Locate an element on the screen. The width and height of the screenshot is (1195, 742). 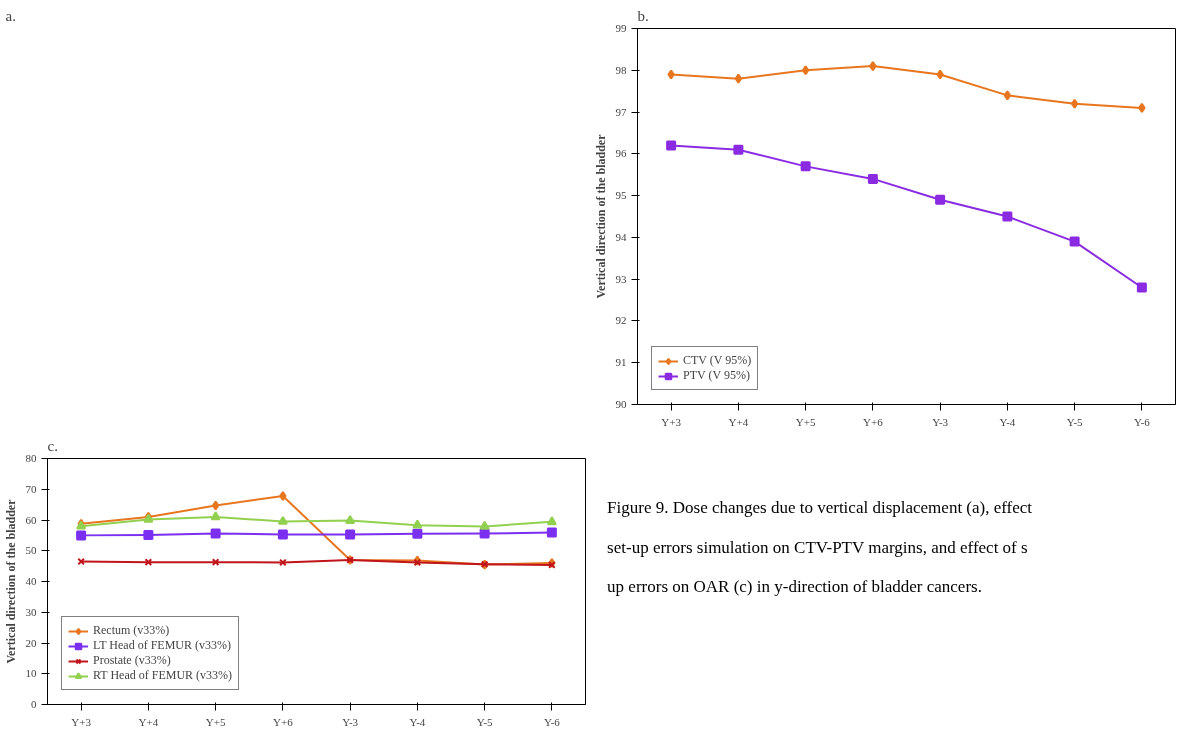
text: a. is located at coordinates (10, 15).